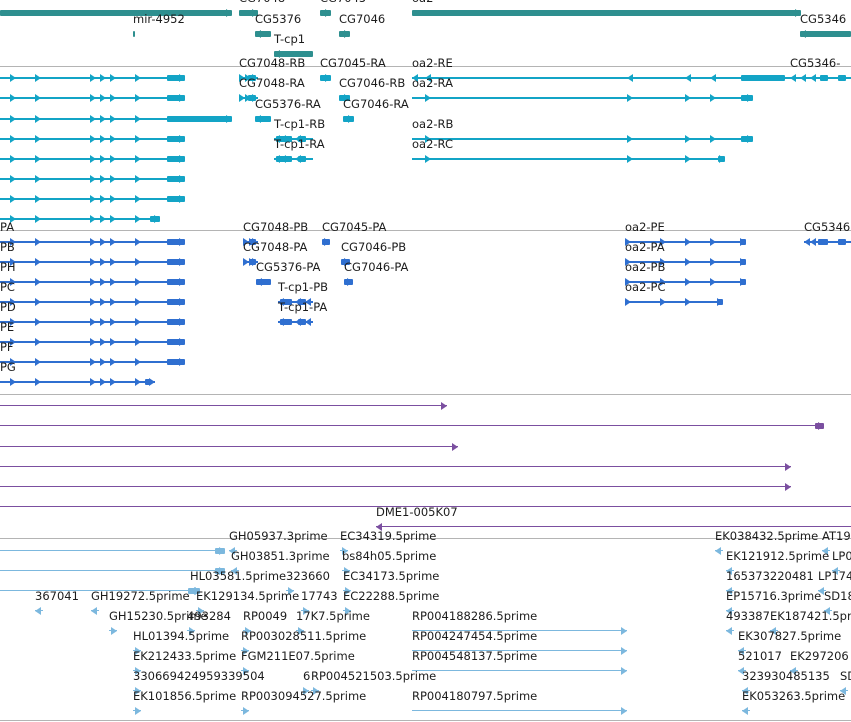 This screenshot has height=722, width=851. I want to click on ests-feature: 17K7.5prime, so click(333, 624).